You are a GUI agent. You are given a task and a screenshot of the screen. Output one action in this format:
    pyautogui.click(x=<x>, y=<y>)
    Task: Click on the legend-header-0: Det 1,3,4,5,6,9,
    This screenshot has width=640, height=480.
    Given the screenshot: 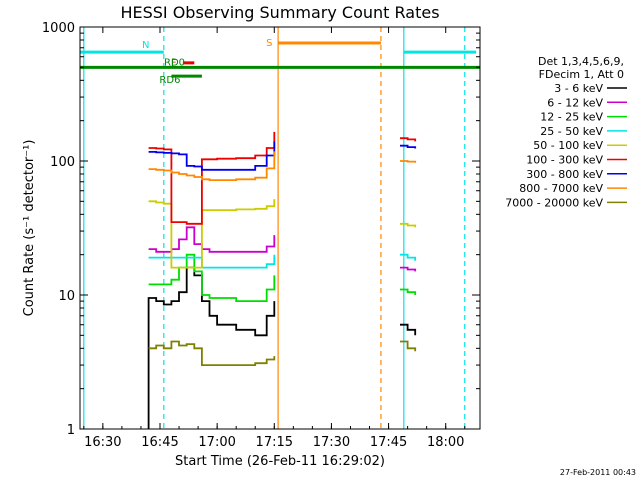 What is the action you would take?
    pyautogui.click(x=581, y=61)
    